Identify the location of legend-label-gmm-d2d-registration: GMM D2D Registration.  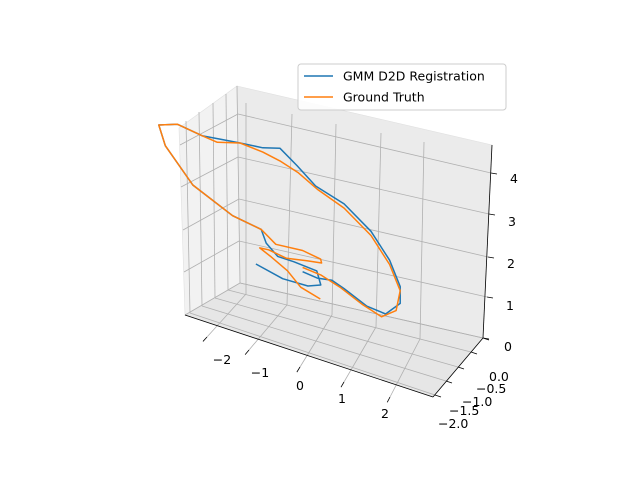
(414, 76).